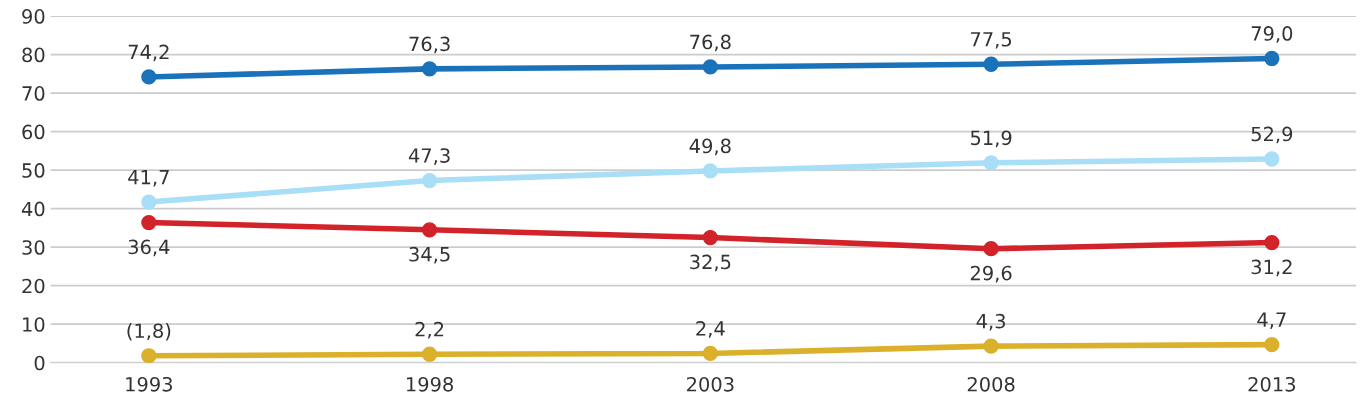 The height and width of the screenshot is (403, 1367). Describe the element at coordinates (1271, 320) in the screenshot. I see `data-label: 4,7` at that location.